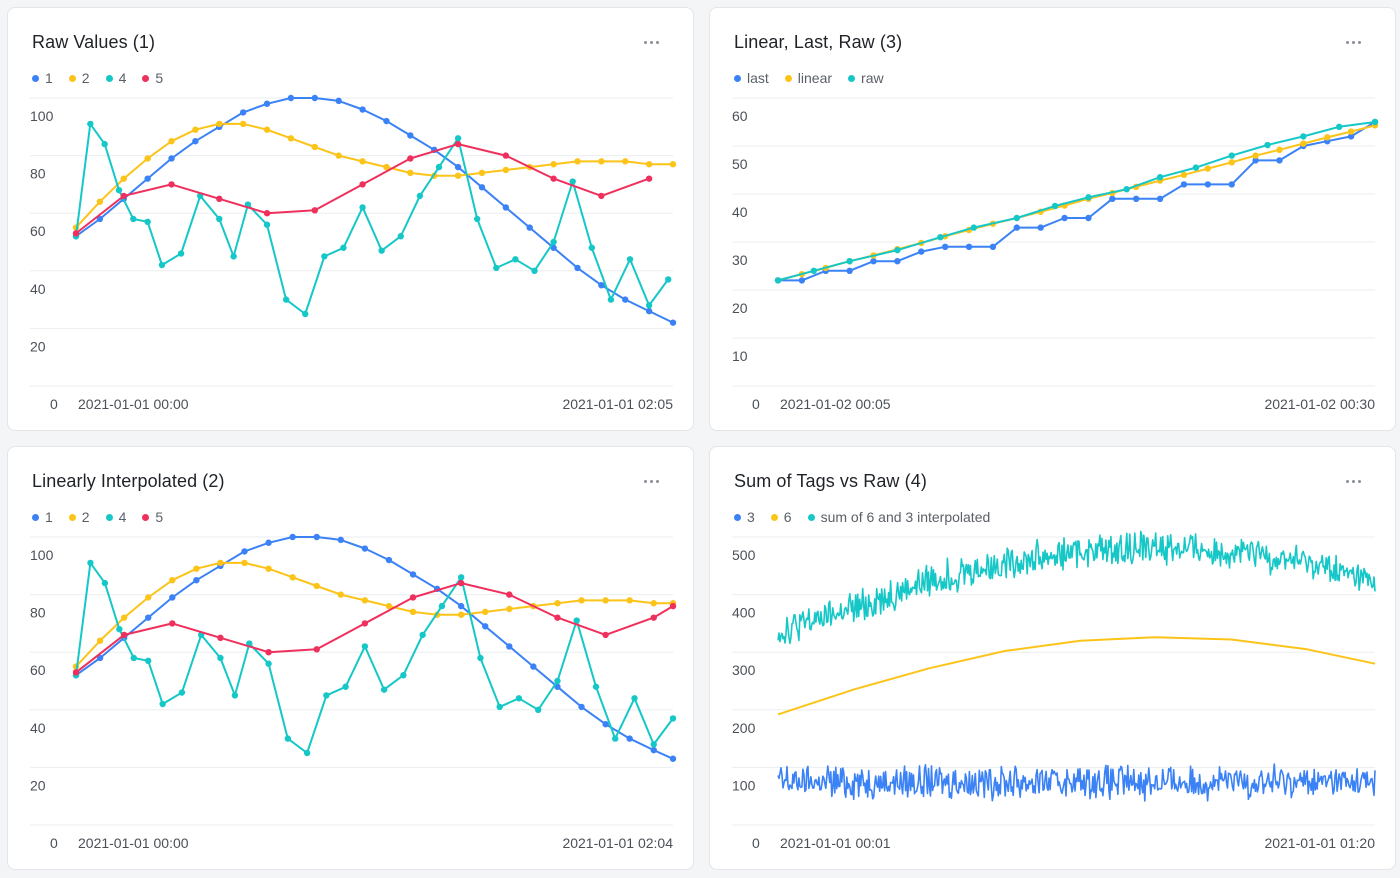  Describe the element at coordinates (49, 78) in the screenshot. I see `legend-label: 1` at that location.